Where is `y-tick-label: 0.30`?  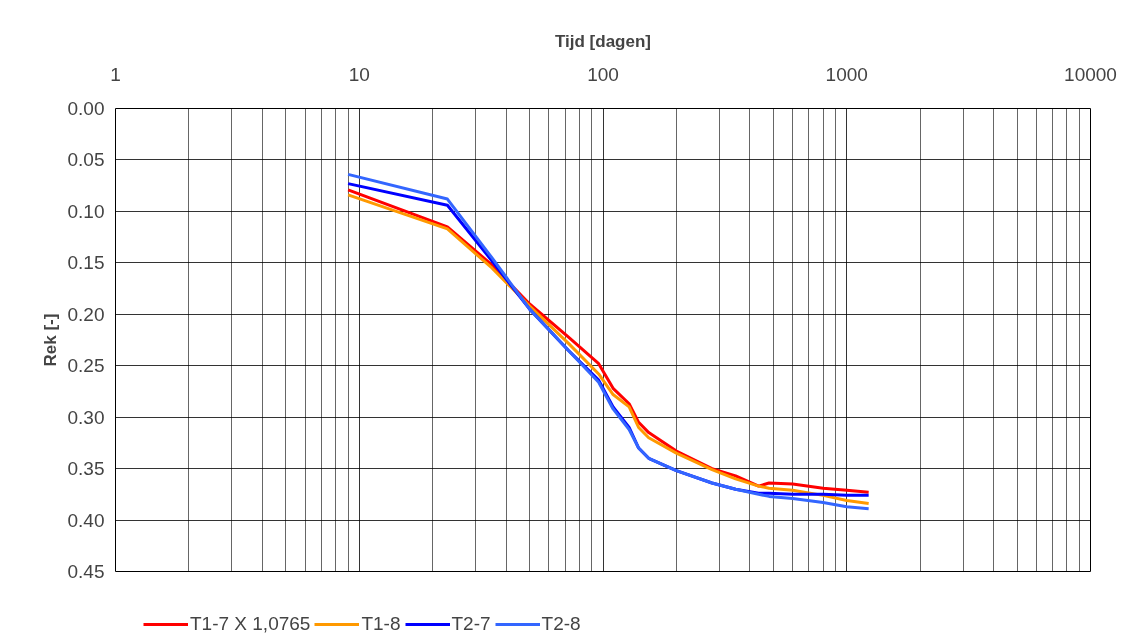
y-tick-label: 0.30 is located at coordinates (86, 417).